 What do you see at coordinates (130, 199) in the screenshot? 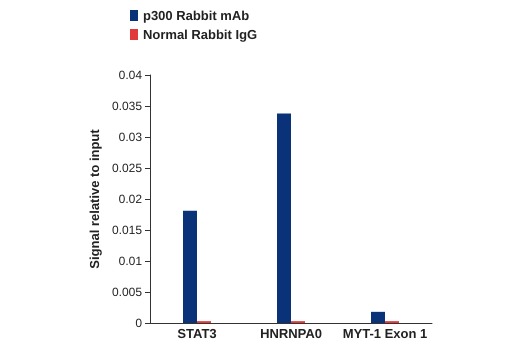
I see `y-tick-label: 0.02` at bounding box center [130, 199].